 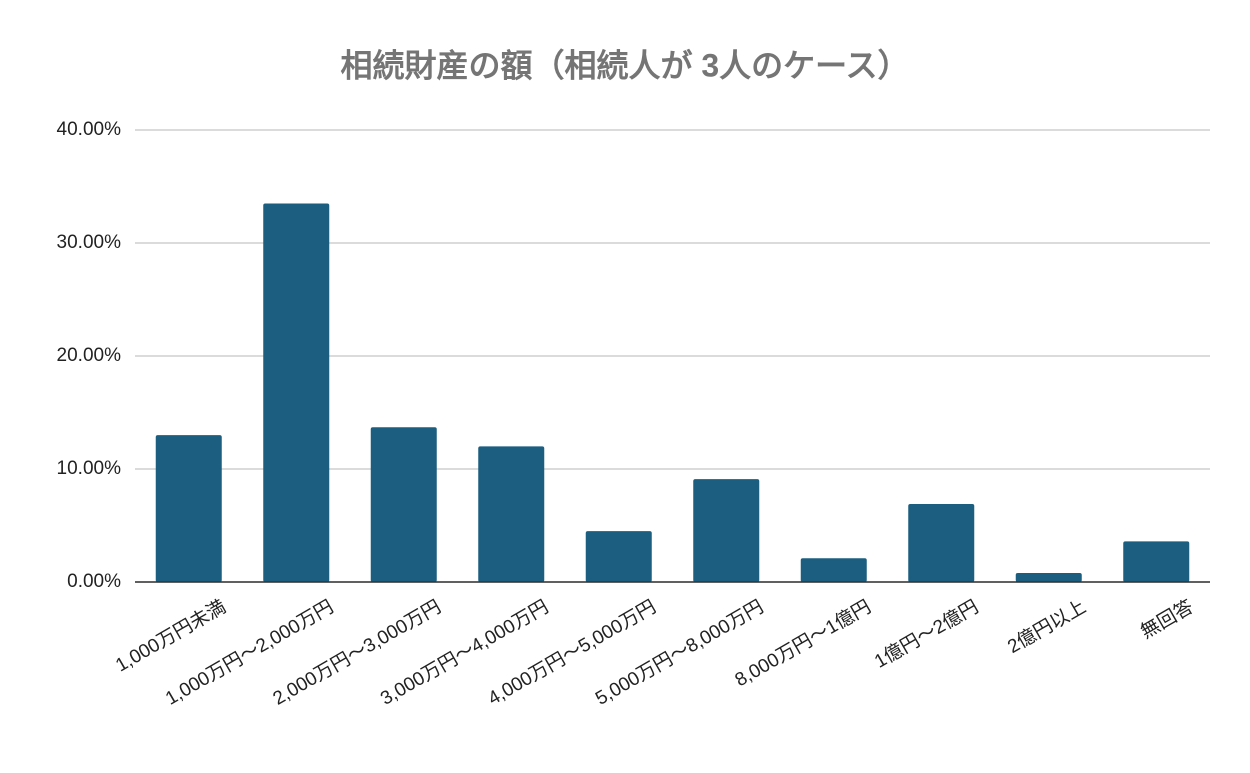 I want to click on chart-title: 相続財産の額（相続人が 3人のケース）, so click(x=624, y=65).